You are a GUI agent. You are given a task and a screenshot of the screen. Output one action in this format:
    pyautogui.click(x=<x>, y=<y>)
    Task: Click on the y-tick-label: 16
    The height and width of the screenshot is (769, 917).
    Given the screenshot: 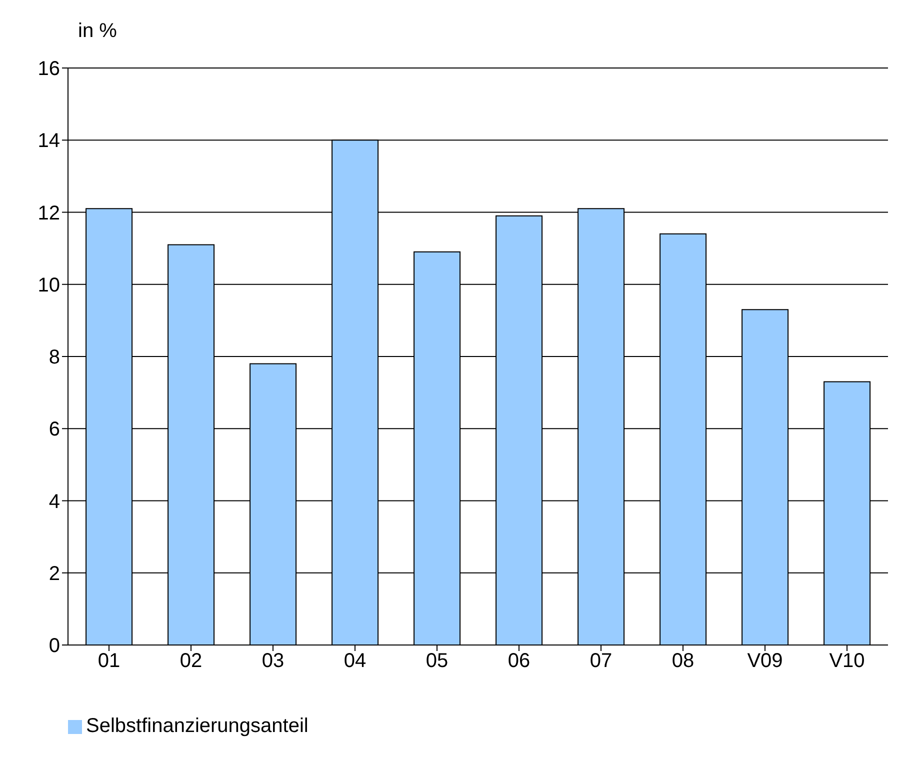 What is the action you would take?
    pyautogui.click(x=49, y=69)
    